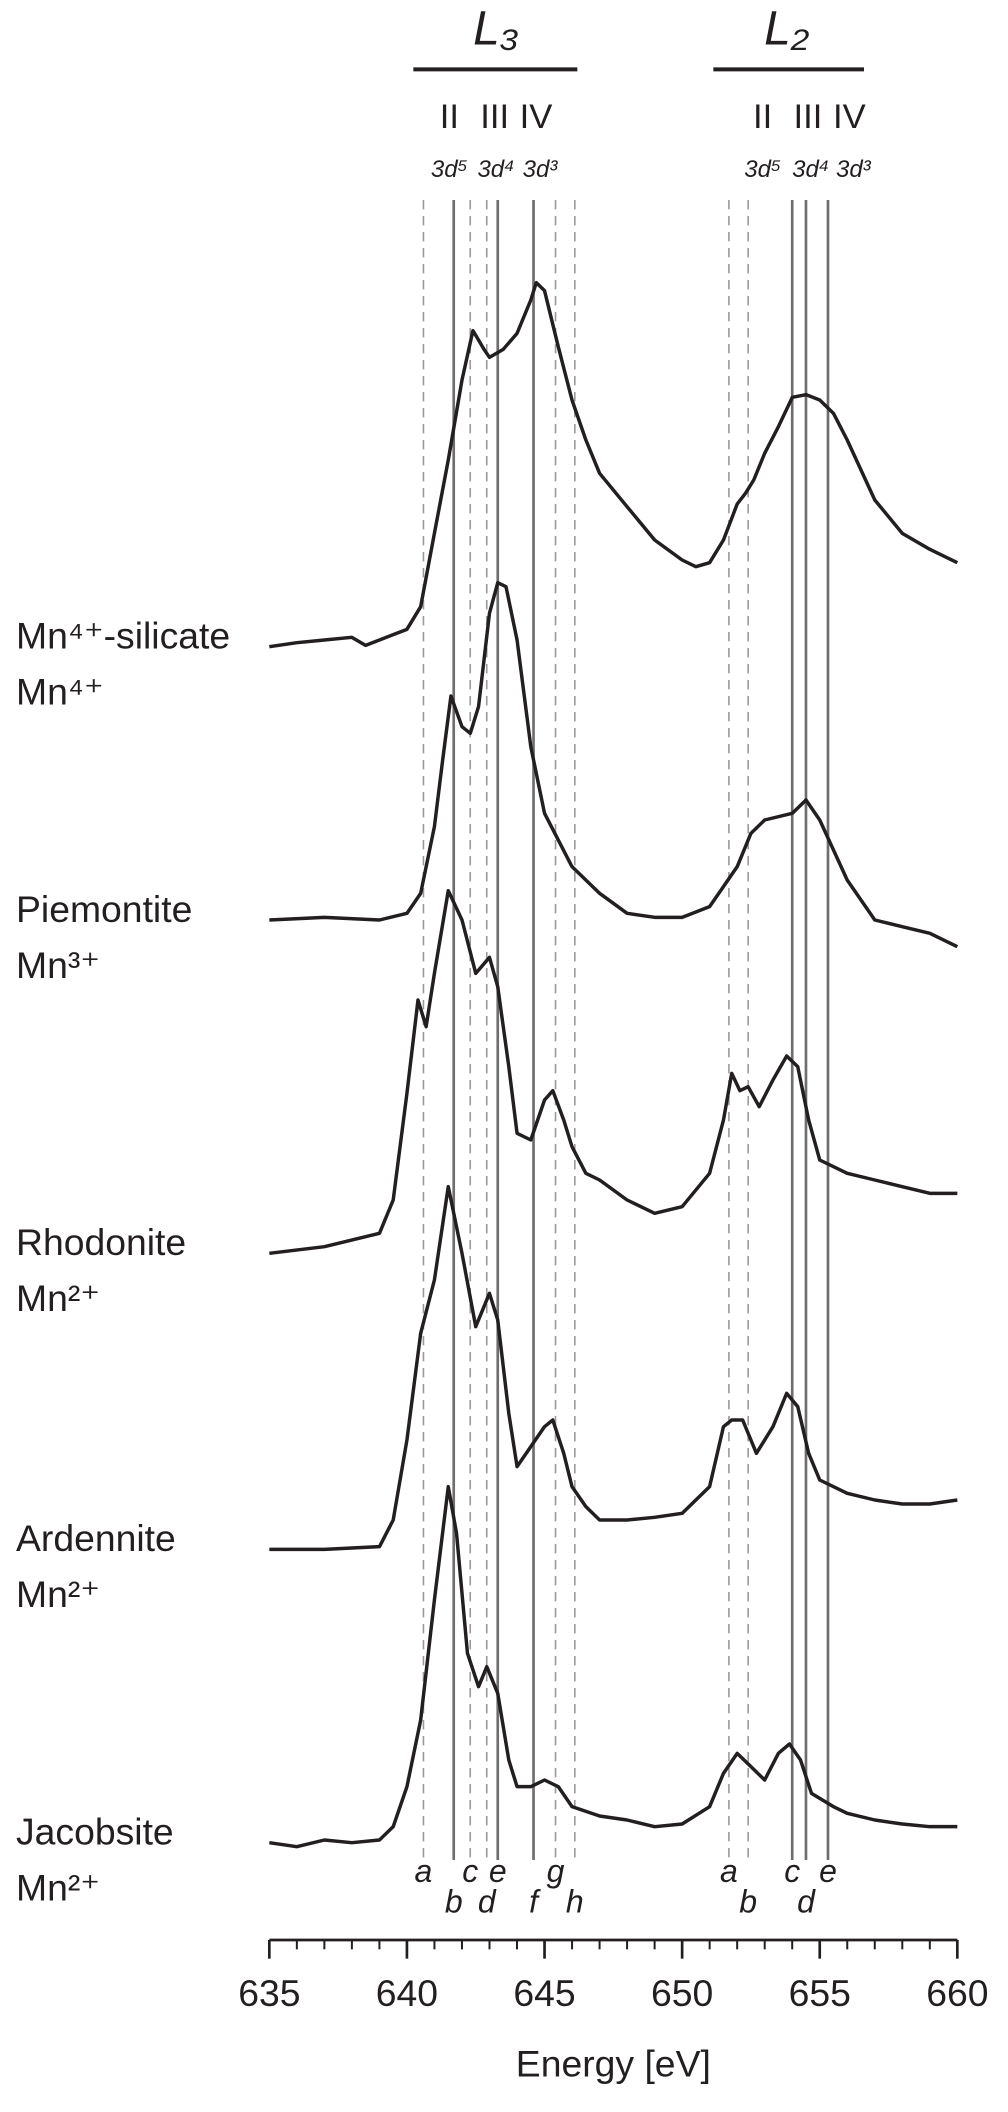  What do you see at coordinates (682, 1993) in the screenshot?
I see `x-tick-label: 650` at bounding box center [682, 1993].